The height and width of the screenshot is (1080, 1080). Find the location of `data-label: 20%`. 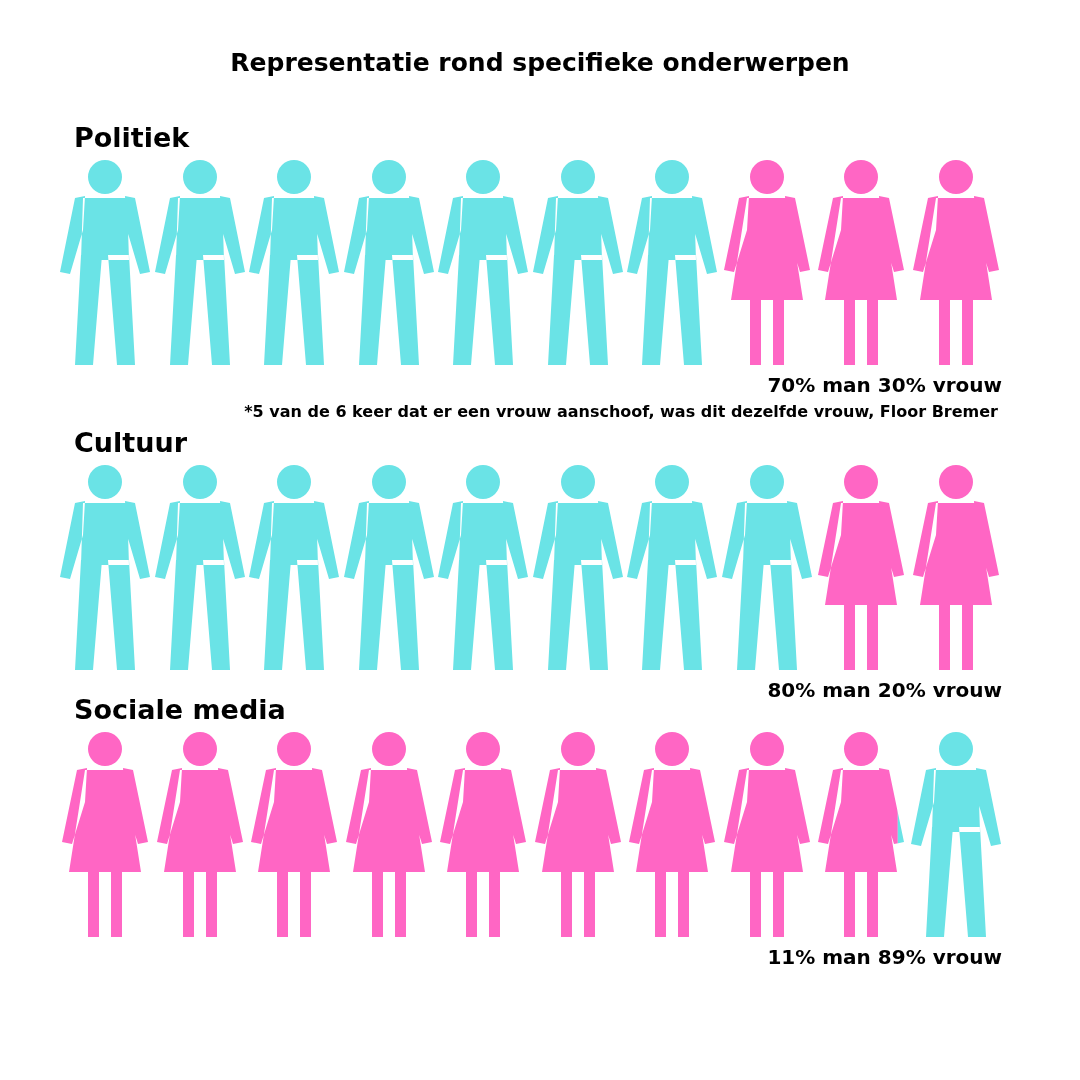

data-label: 20% is located at coordinates (901, 690).